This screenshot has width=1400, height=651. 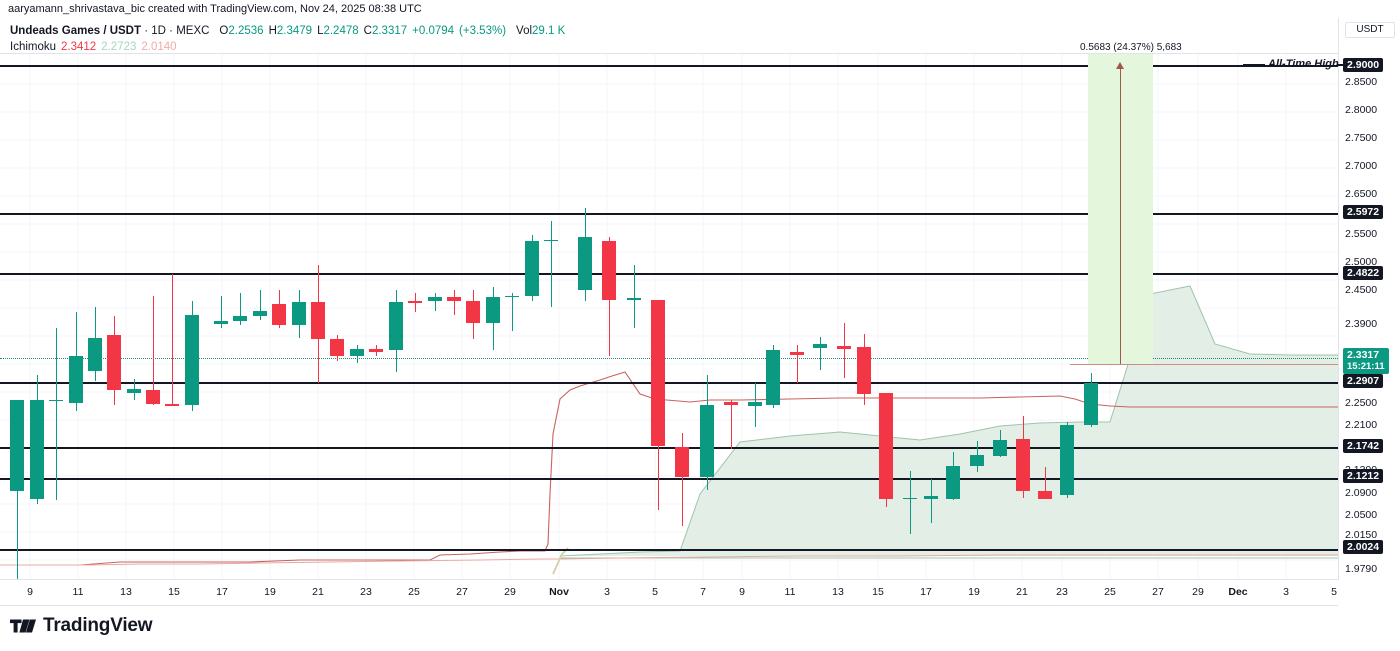 What do you see at coordinates (1363, 212) in the screenshot?
I see `price-tick-2-5972: 2.5972` at bounding box center [1363, 212].